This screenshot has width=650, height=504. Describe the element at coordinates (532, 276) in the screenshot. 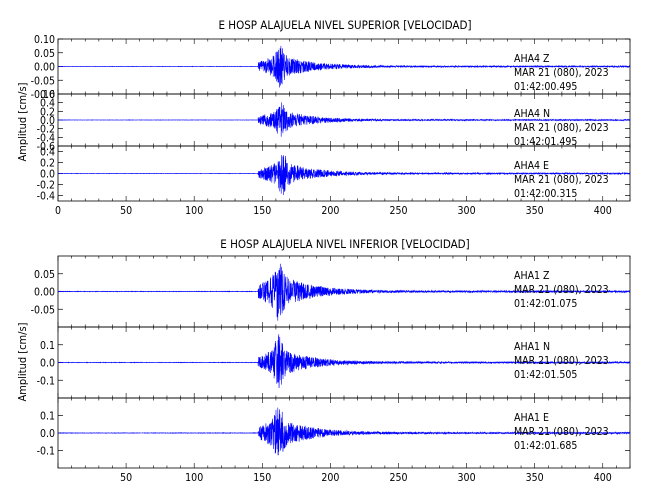

I see `trace-station-label: AHA1 Z` at that location.